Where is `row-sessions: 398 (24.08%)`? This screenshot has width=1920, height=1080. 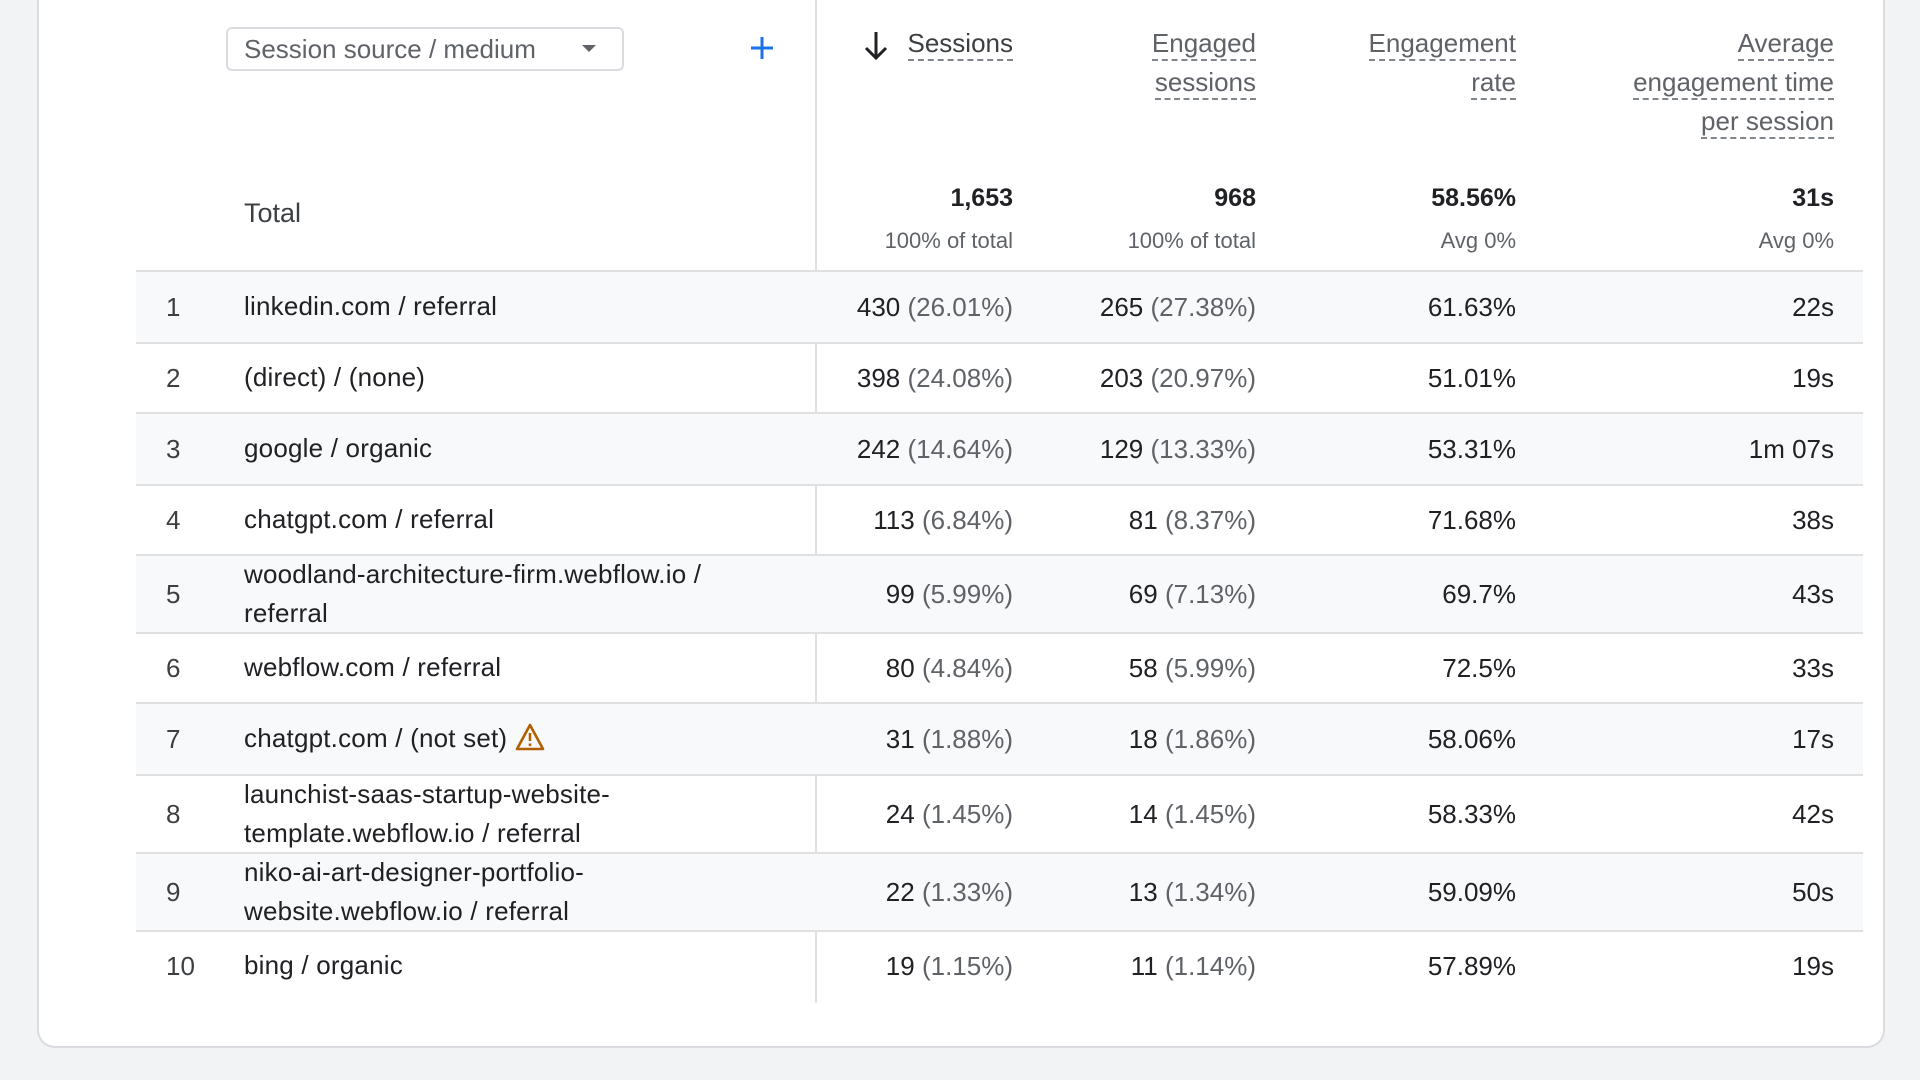 row-sessions: 398 (24.08%) is located at coordinates (894, 378).